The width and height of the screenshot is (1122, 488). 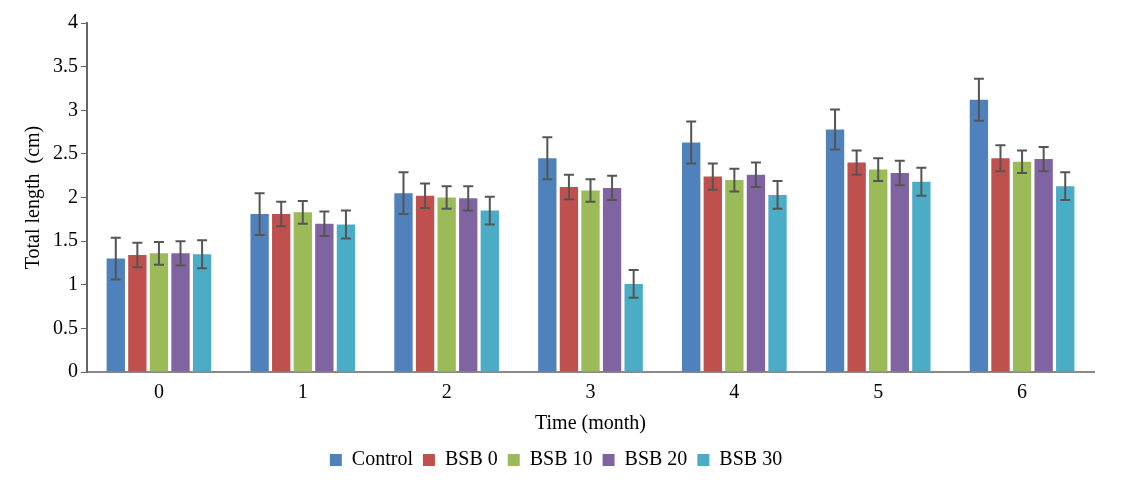 What do you see at coordinates (33, 197) in the screenshot?
I see `y-axis-title: Total length (cm)` at bounding box center [33, 197].